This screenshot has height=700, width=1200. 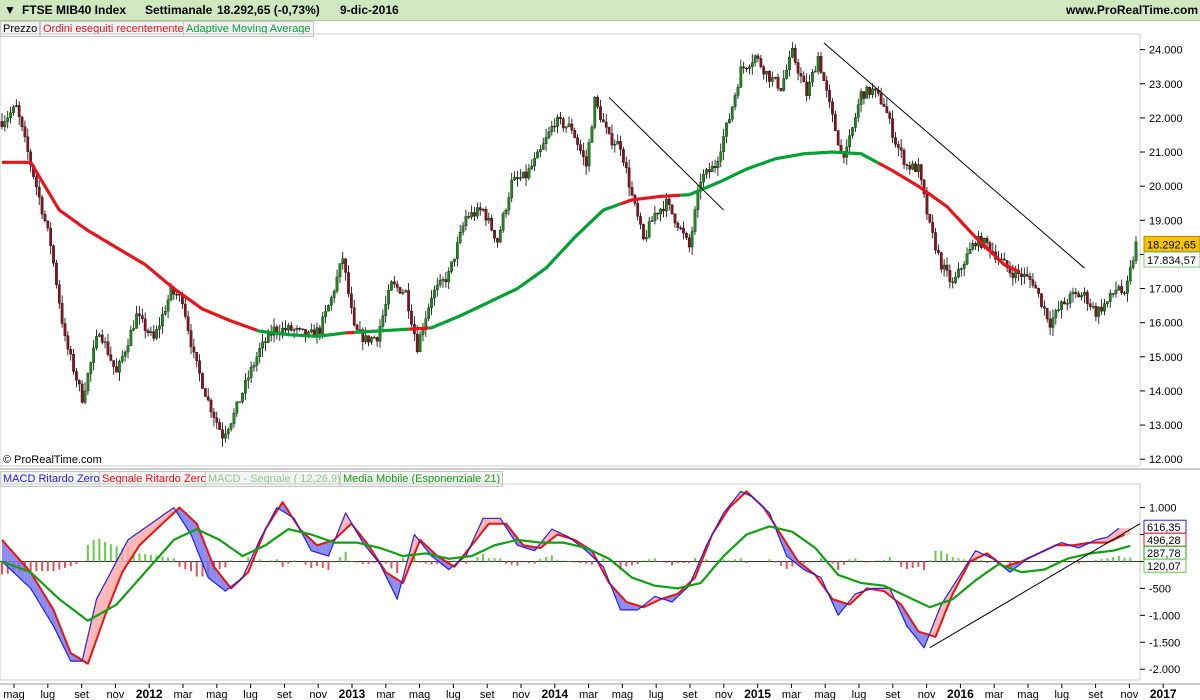 What do you see at coordinates (780, 173) in the screenshot?
I see `ama-line` at bounding box center [780, 173].